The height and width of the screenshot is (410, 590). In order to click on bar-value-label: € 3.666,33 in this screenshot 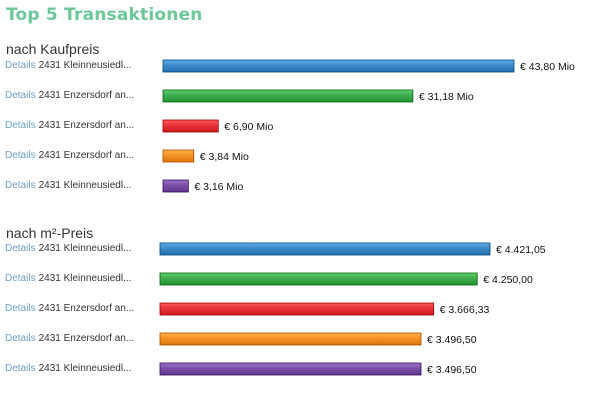, I will do `click(465, 310)`.